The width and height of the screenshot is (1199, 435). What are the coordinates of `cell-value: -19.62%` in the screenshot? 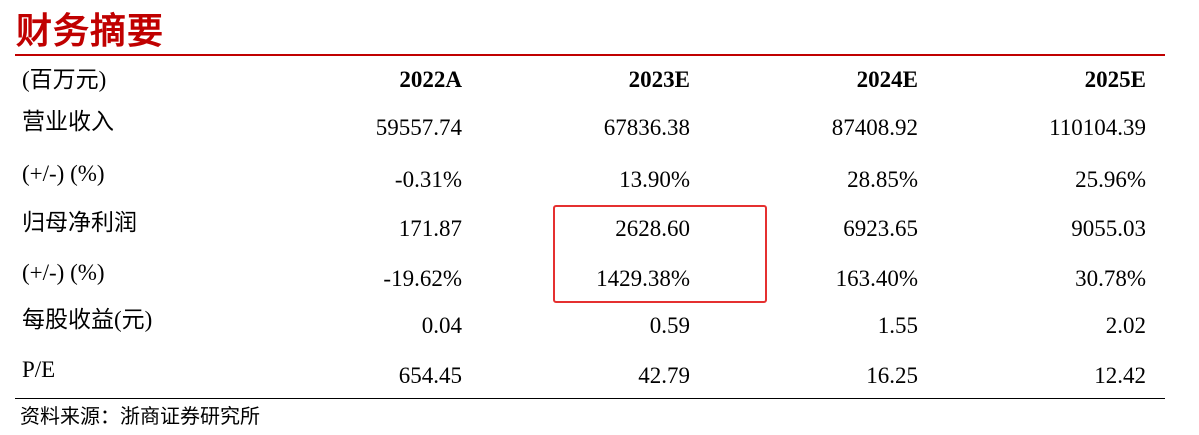 It's located at (422, 278).